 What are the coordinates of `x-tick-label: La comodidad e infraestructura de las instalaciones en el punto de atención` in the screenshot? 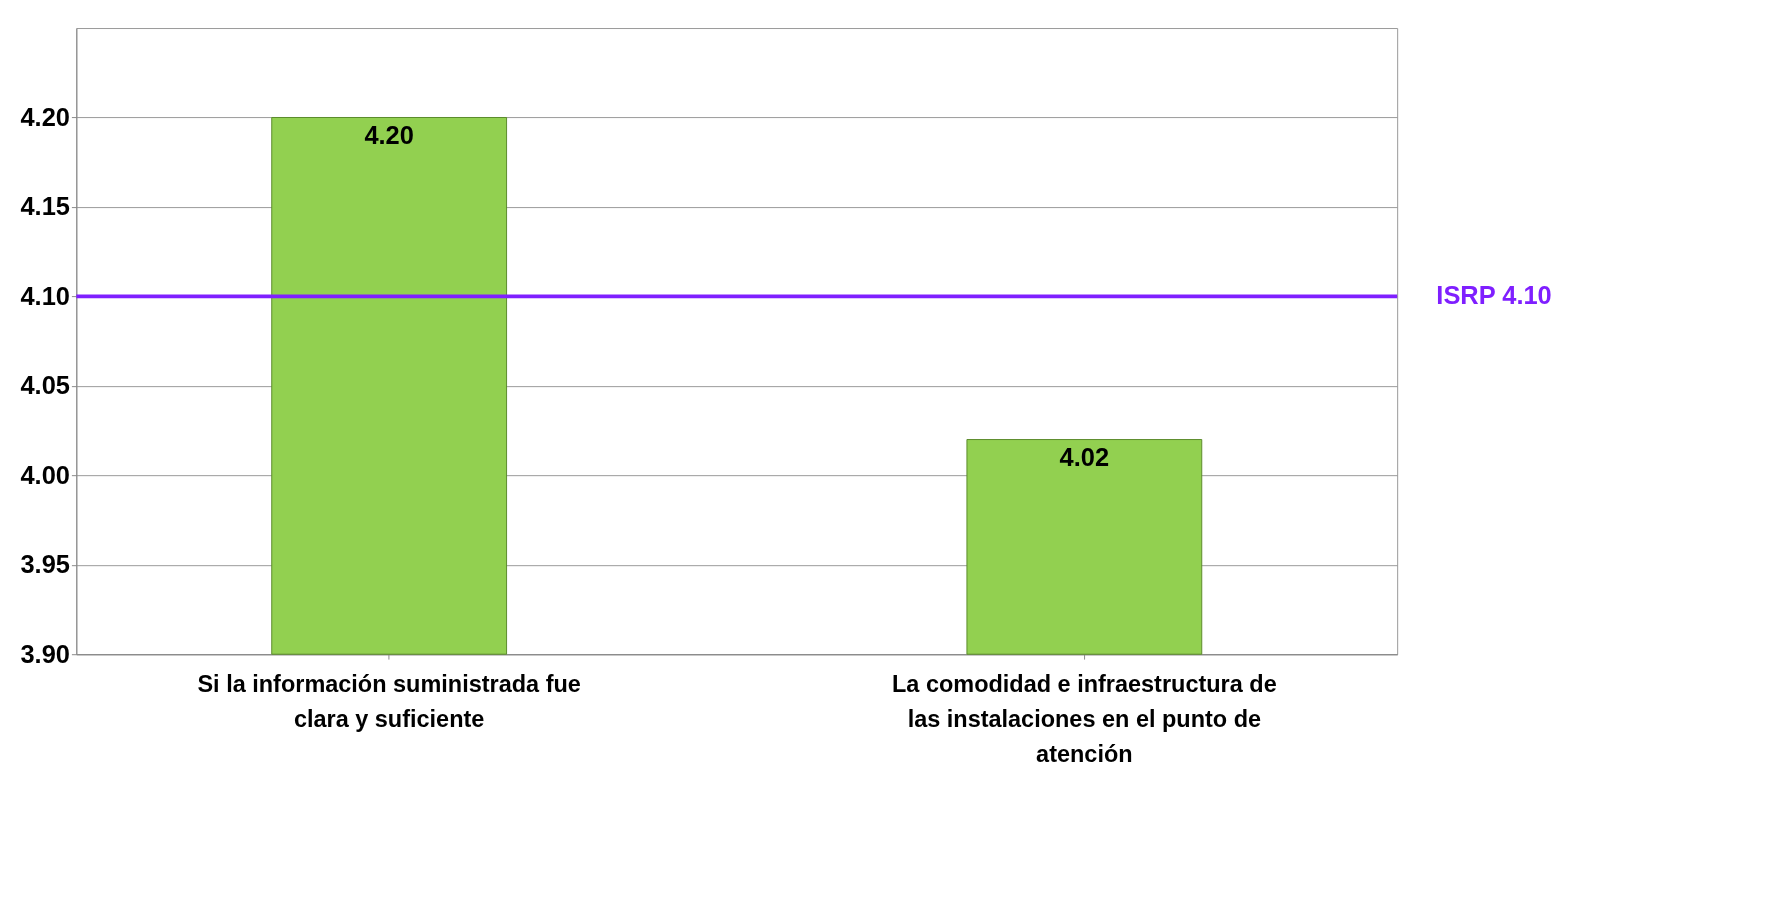 It's located at (1084, 719).